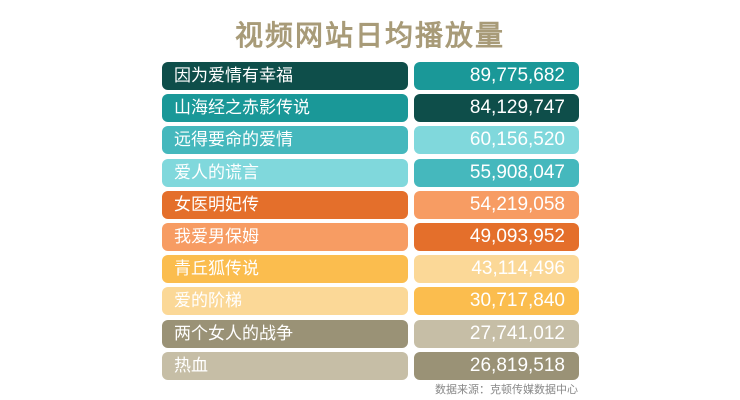  What do you see at coordinates (496, 140) in the screenshot?
I see `play-count-value: 60,156,520` at bounding box center [496, 140].